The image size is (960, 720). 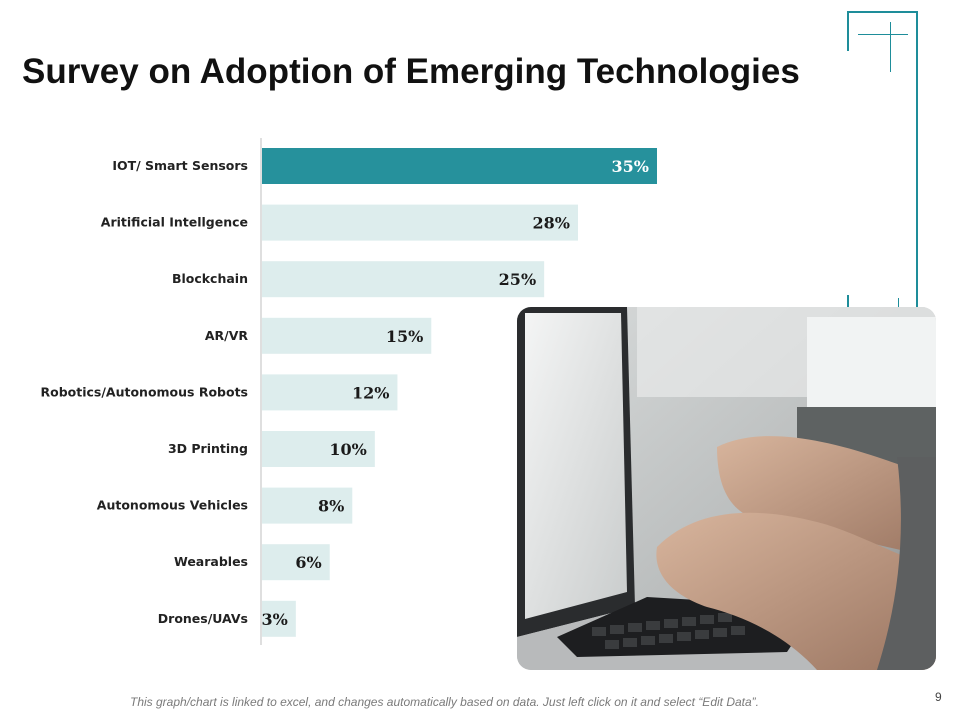 What do you see at coordinates (883, 34) in the screenshot?
I see `cross-mark-top-horizontal` at bounding box center [883, 34].